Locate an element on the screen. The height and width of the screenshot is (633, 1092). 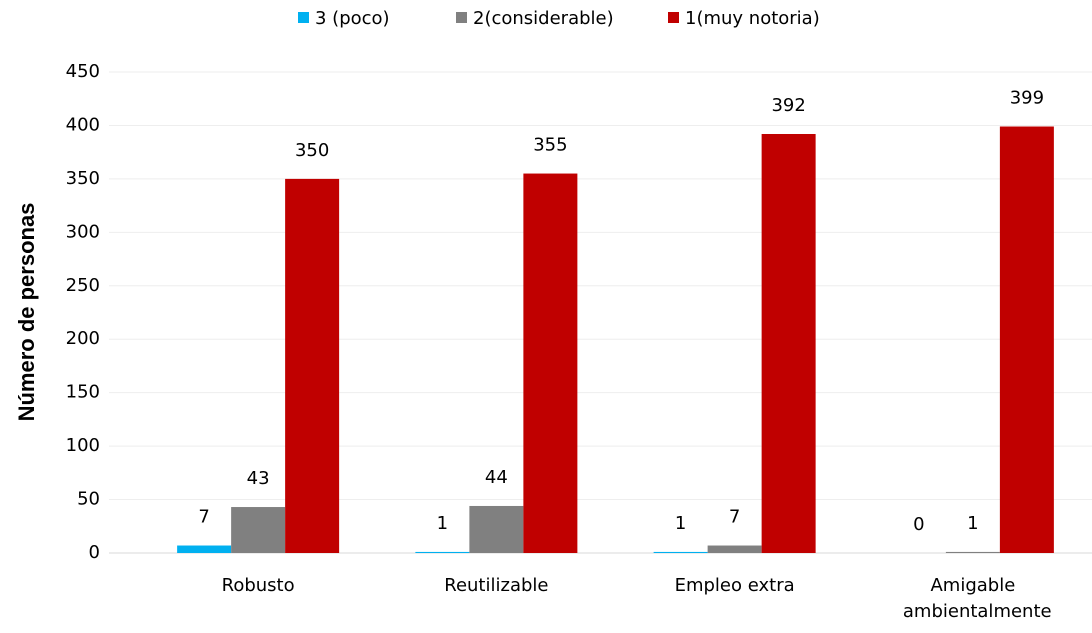
x-tick-label: Robusto is located at coordinates (258, 585).